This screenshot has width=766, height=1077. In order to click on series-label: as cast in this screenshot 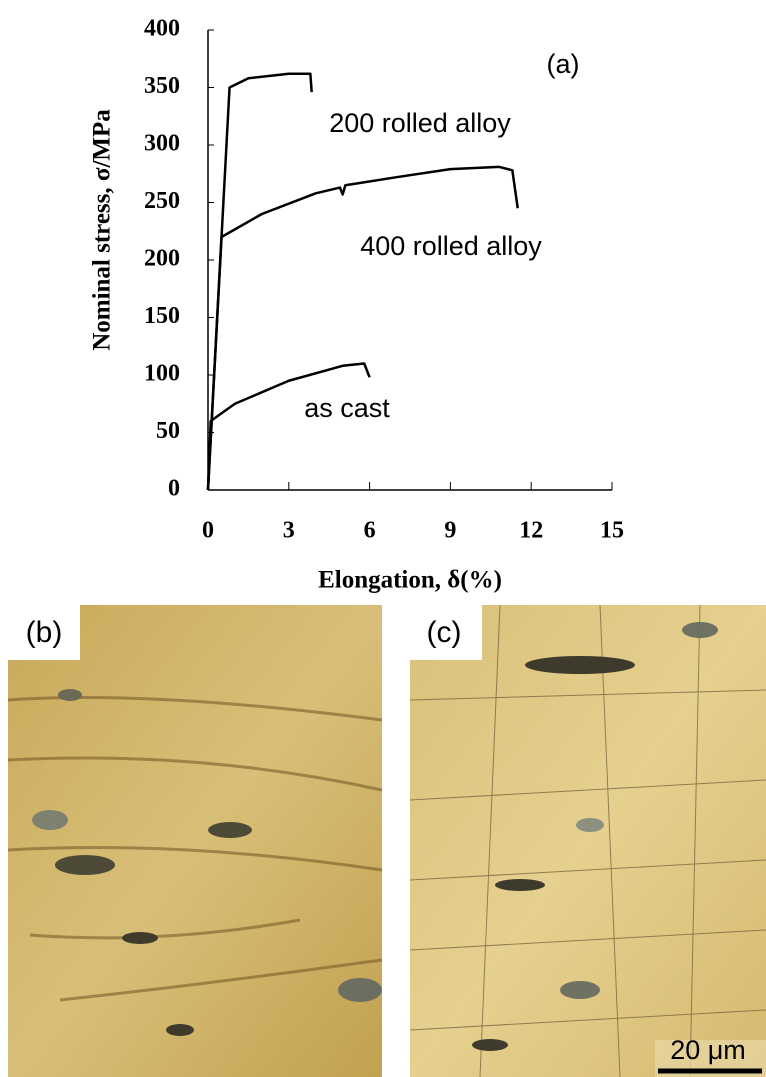, I will do `click(347, 408)`.